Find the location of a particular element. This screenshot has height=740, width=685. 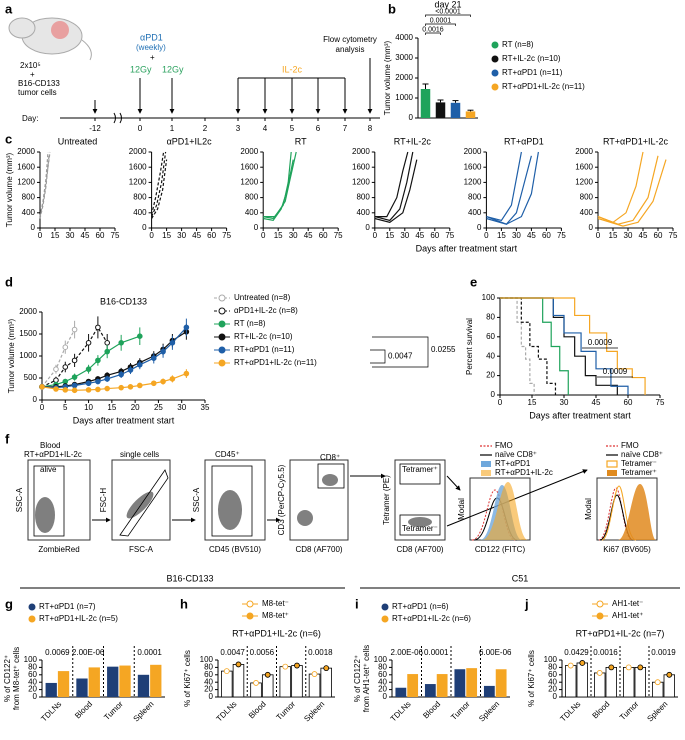

treatment-text: (weekly) is located at coordinates (151, 47).